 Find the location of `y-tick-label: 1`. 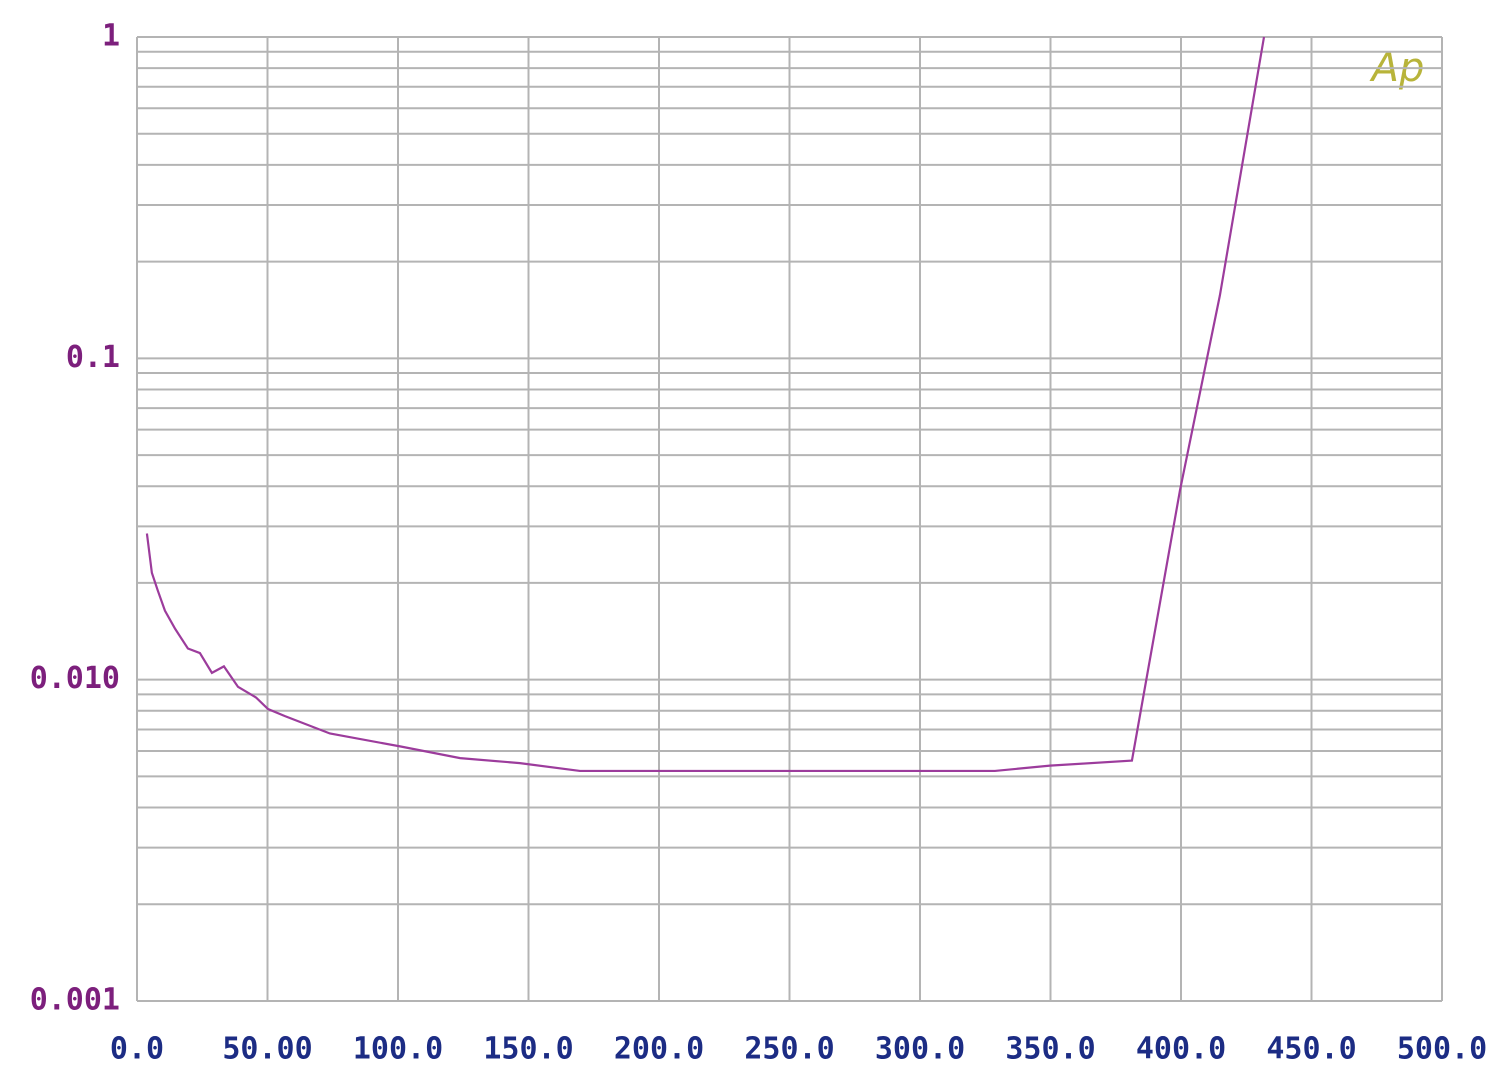

y-tick-label: 1 is located at coordinates (111, 36).